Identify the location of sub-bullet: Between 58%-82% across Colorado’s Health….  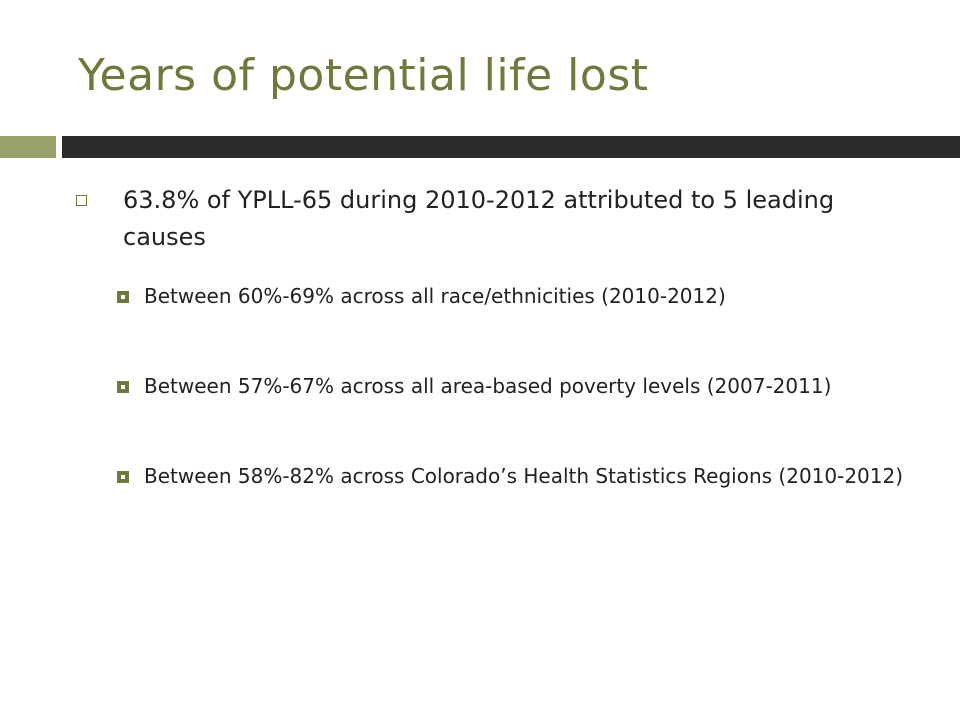
(509, 476).